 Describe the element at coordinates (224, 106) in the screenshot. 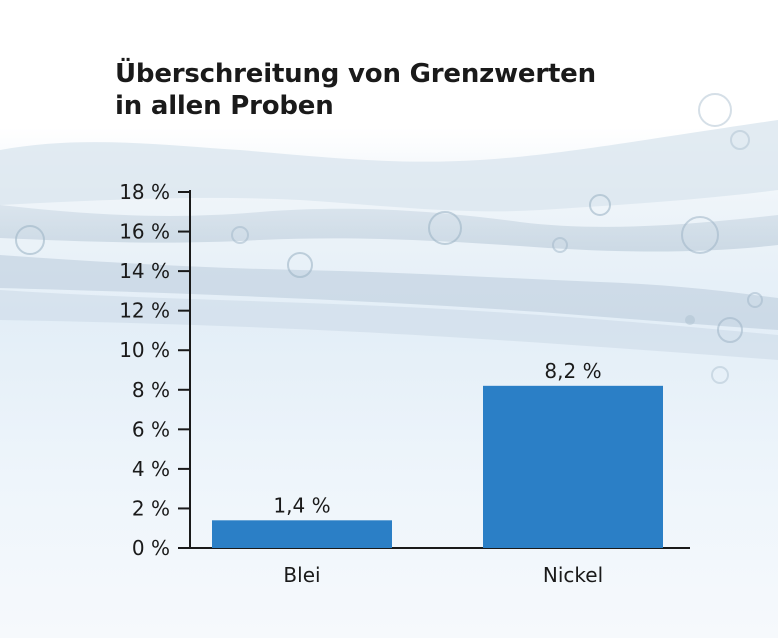

I see `chart-title-line-2: in allen Proben` at that location.